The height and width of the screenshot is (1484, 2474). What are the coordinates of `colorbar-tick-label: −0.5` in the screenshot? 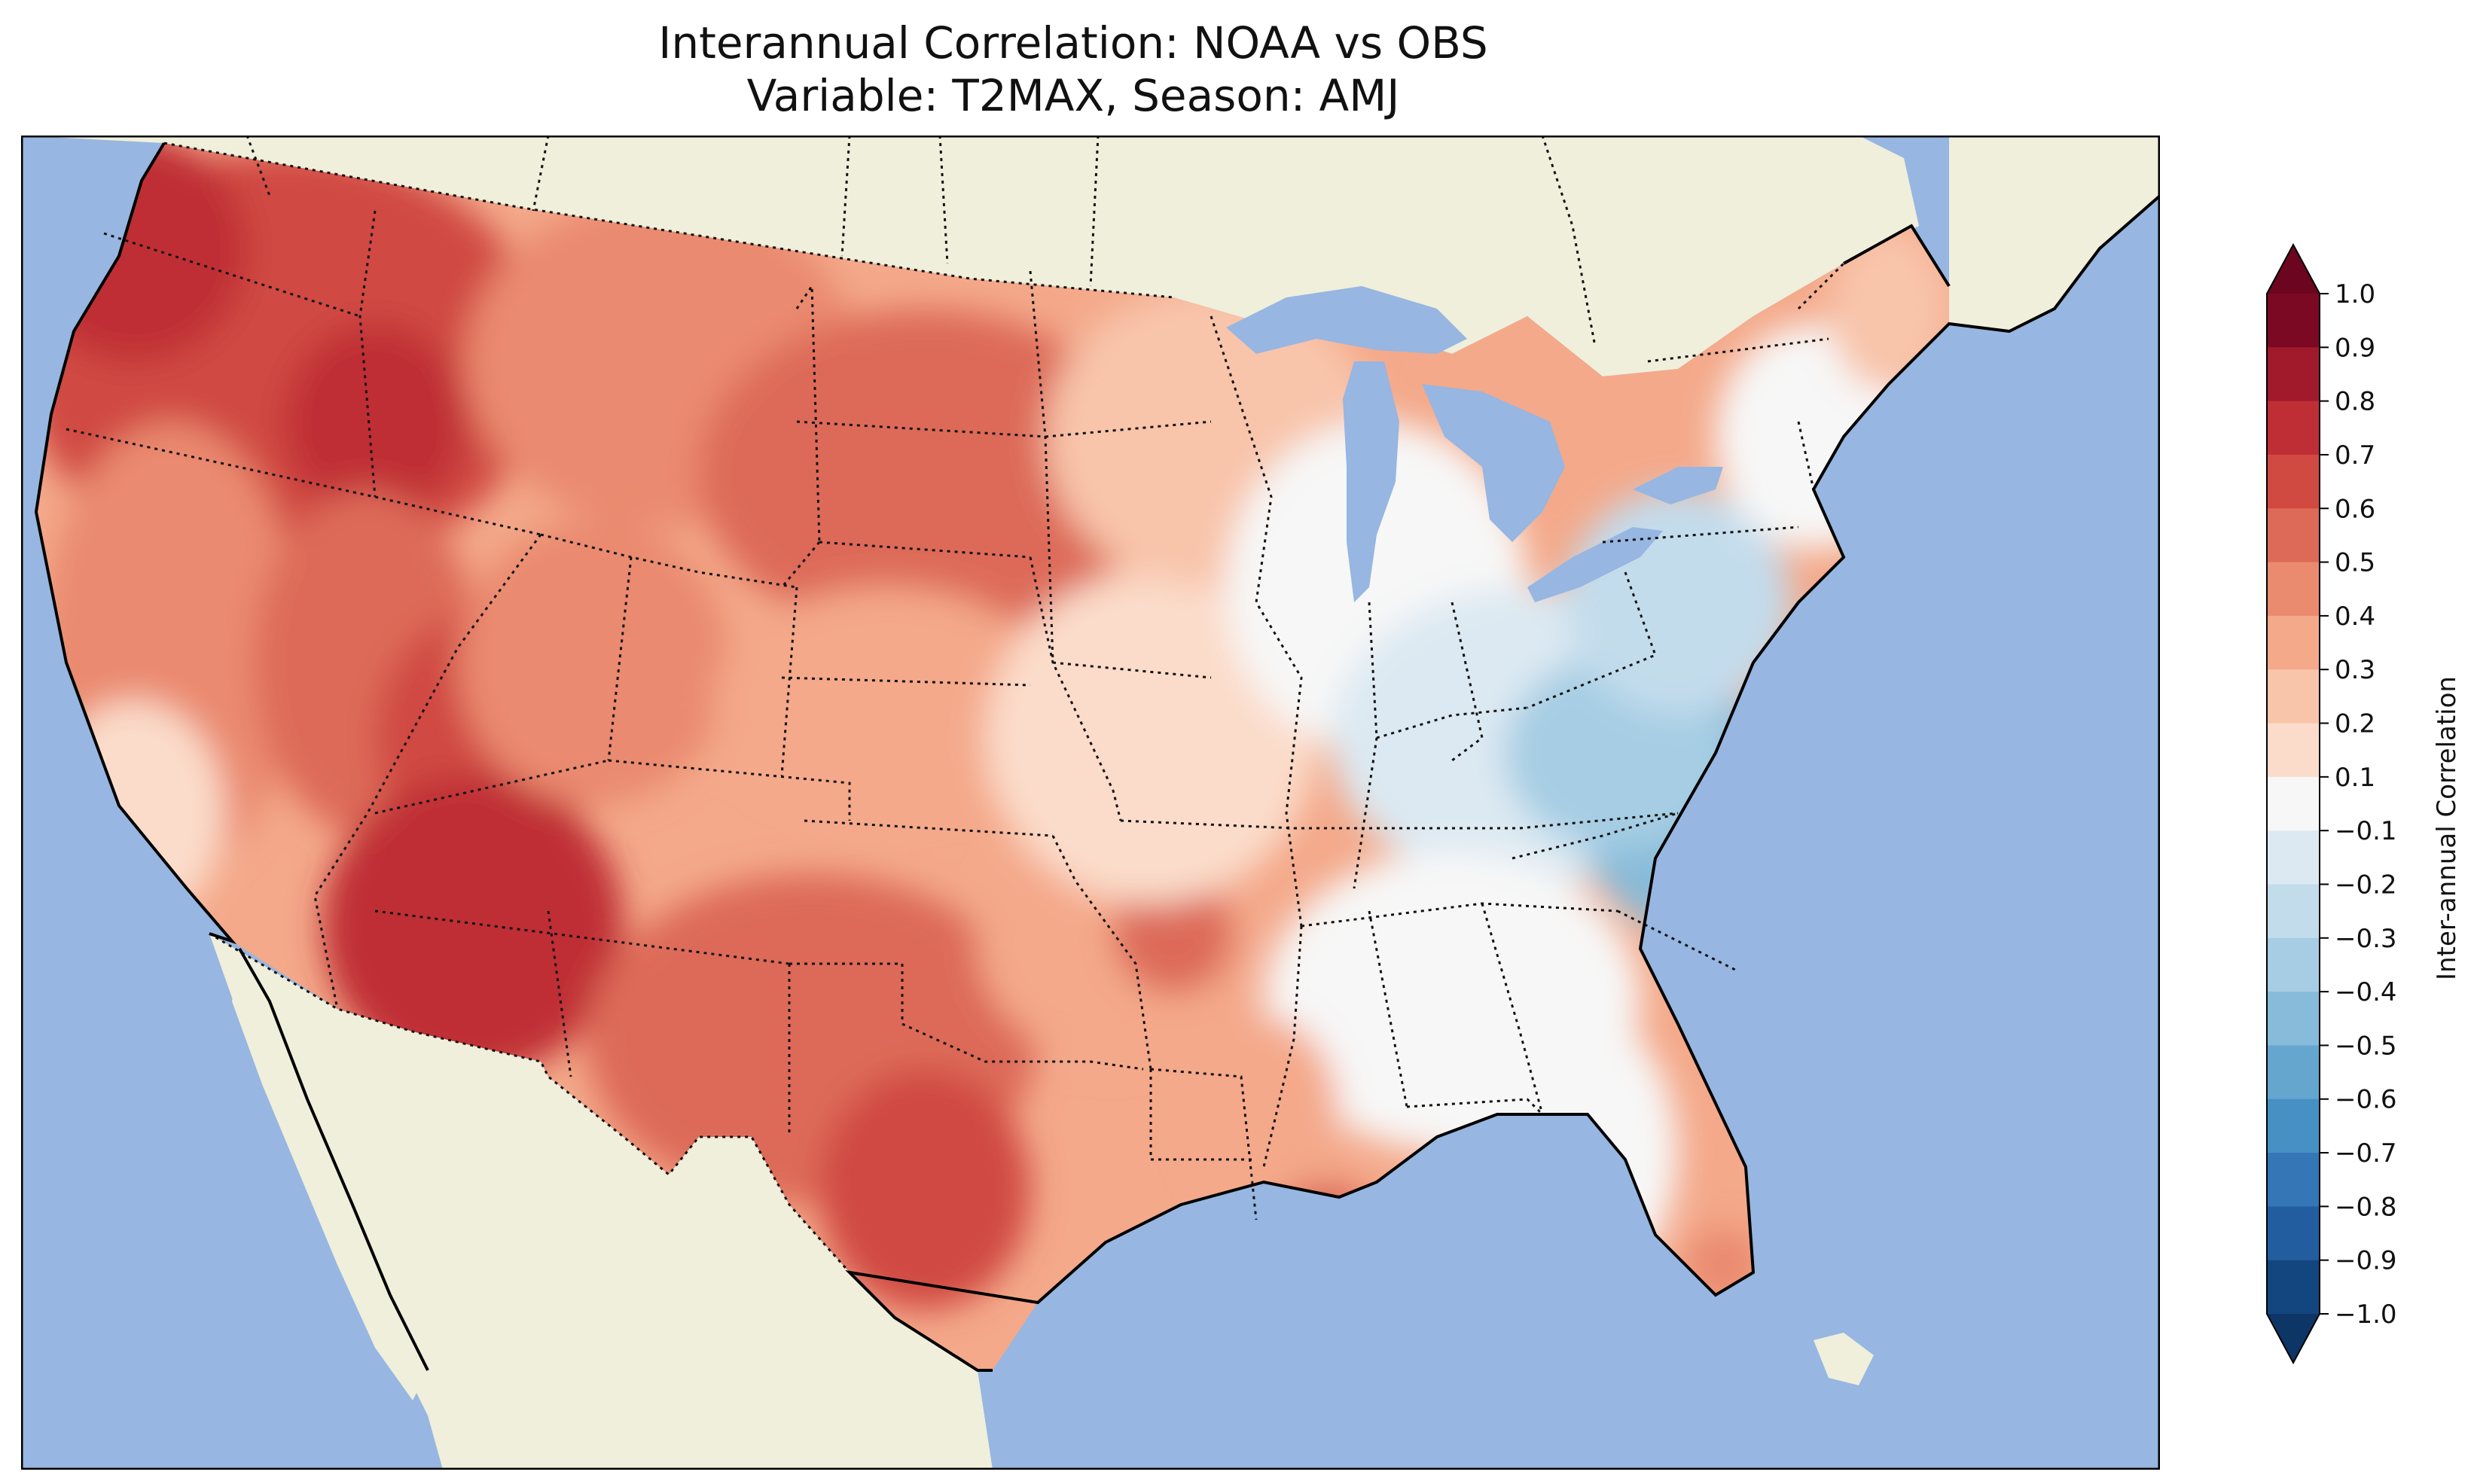 It's located at (2366, 1046).